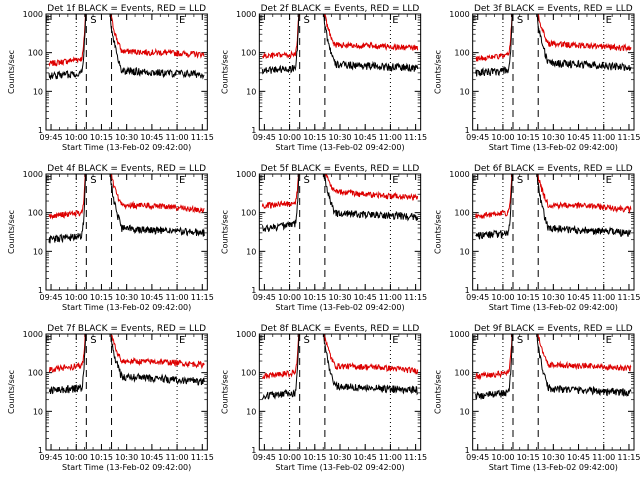 This screenshot has width=640, height=480. I want to click on x-tick-label: 10:00, so click(289, 457).